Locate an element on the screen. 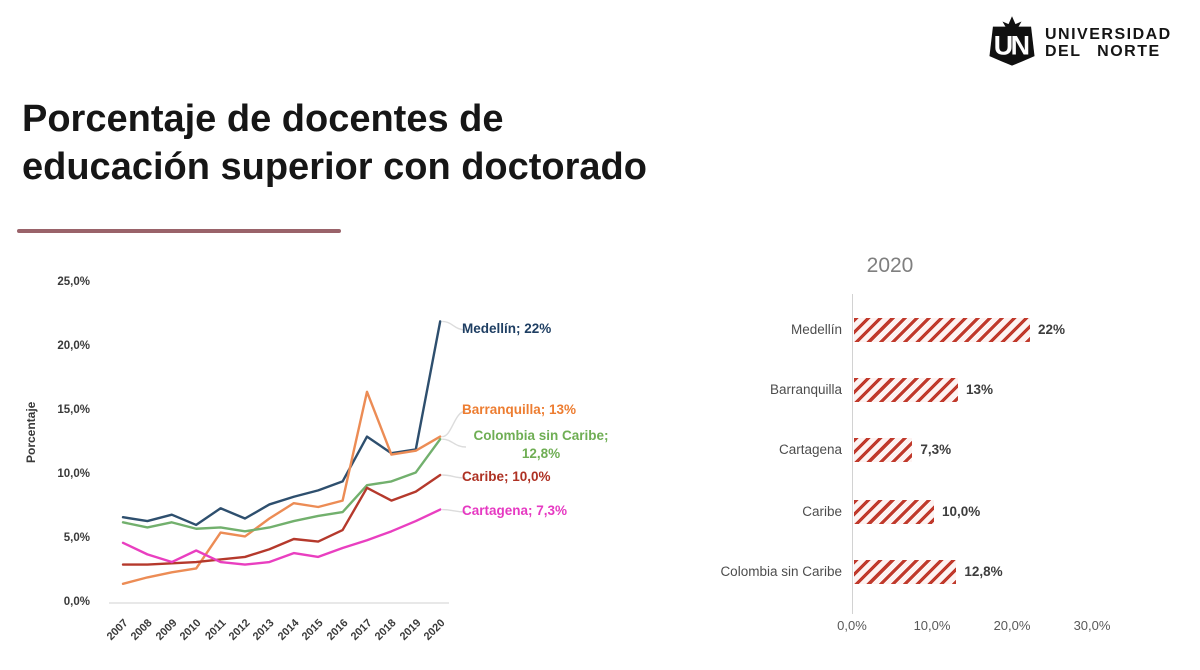  bar-value-label: 22% is located at coordinates (1052, 329).